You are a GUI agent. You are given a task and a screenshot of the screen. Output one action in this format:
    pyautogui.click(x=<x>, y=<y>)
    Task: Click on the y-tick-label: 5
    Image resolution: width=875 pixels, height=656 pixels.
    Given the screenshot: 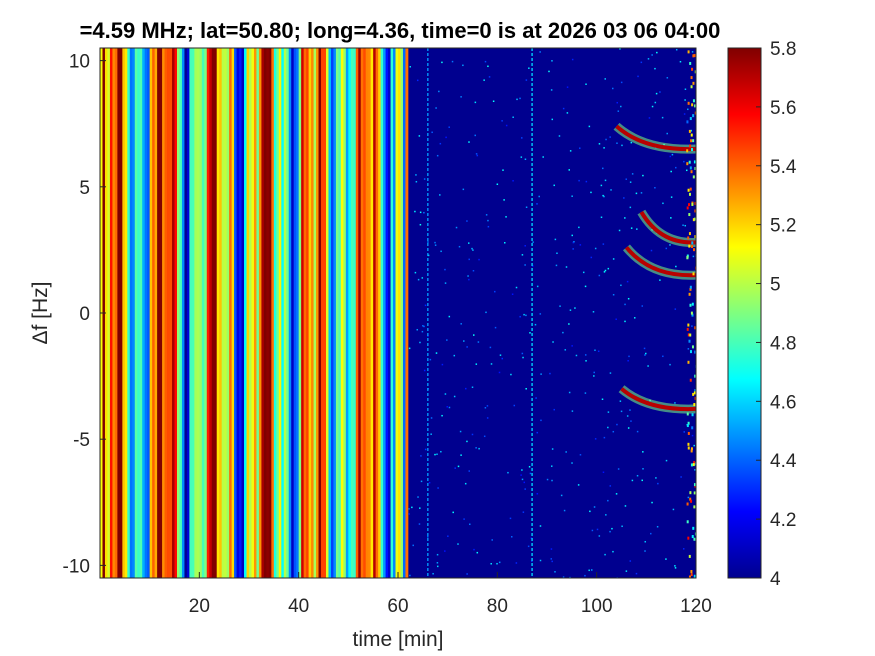 What is the action you would take?
    pyautogui.click(x=84, y=188)
    